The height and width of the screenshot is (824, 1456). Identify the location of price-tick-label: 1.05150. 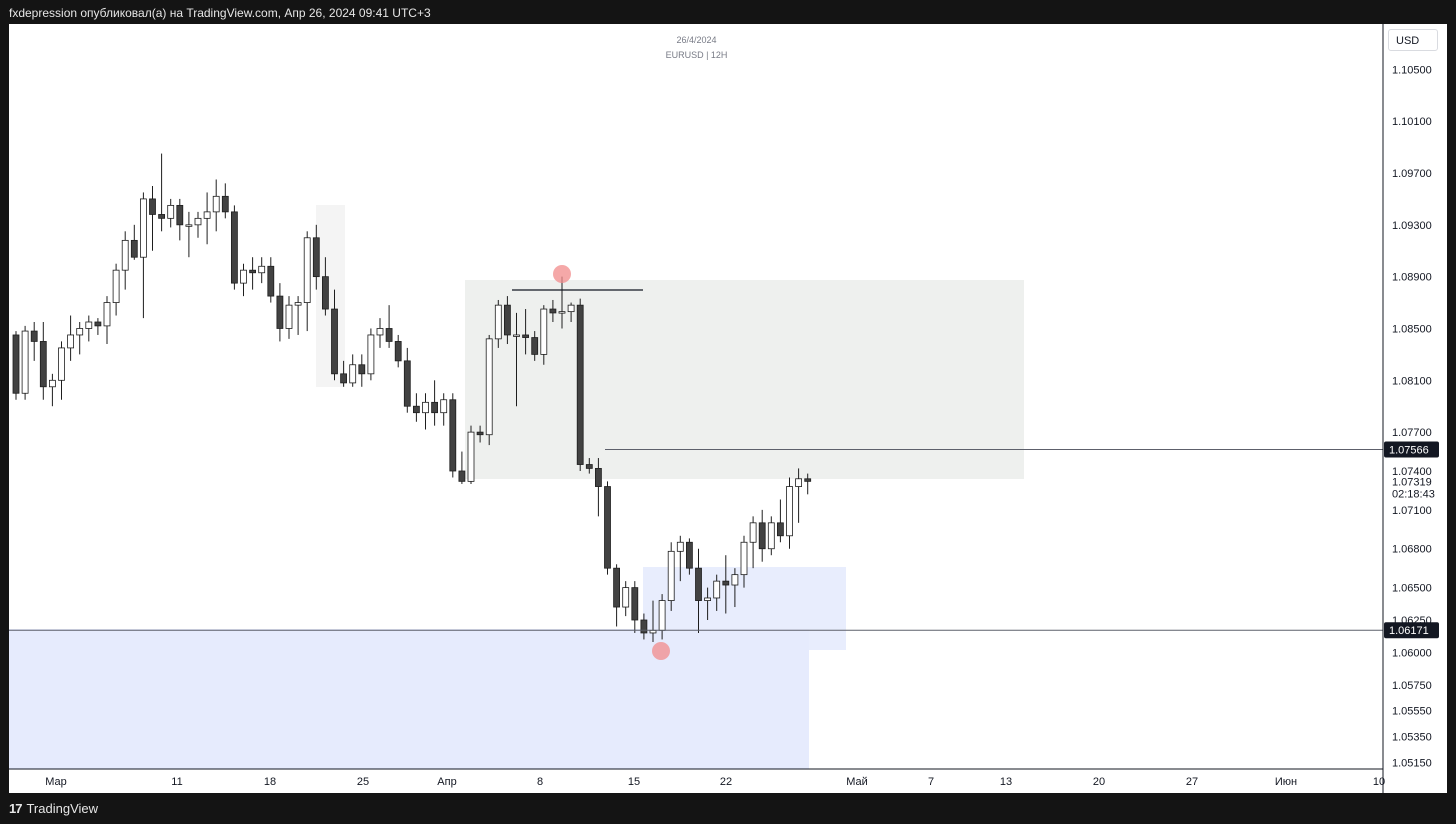
(1412, 764).